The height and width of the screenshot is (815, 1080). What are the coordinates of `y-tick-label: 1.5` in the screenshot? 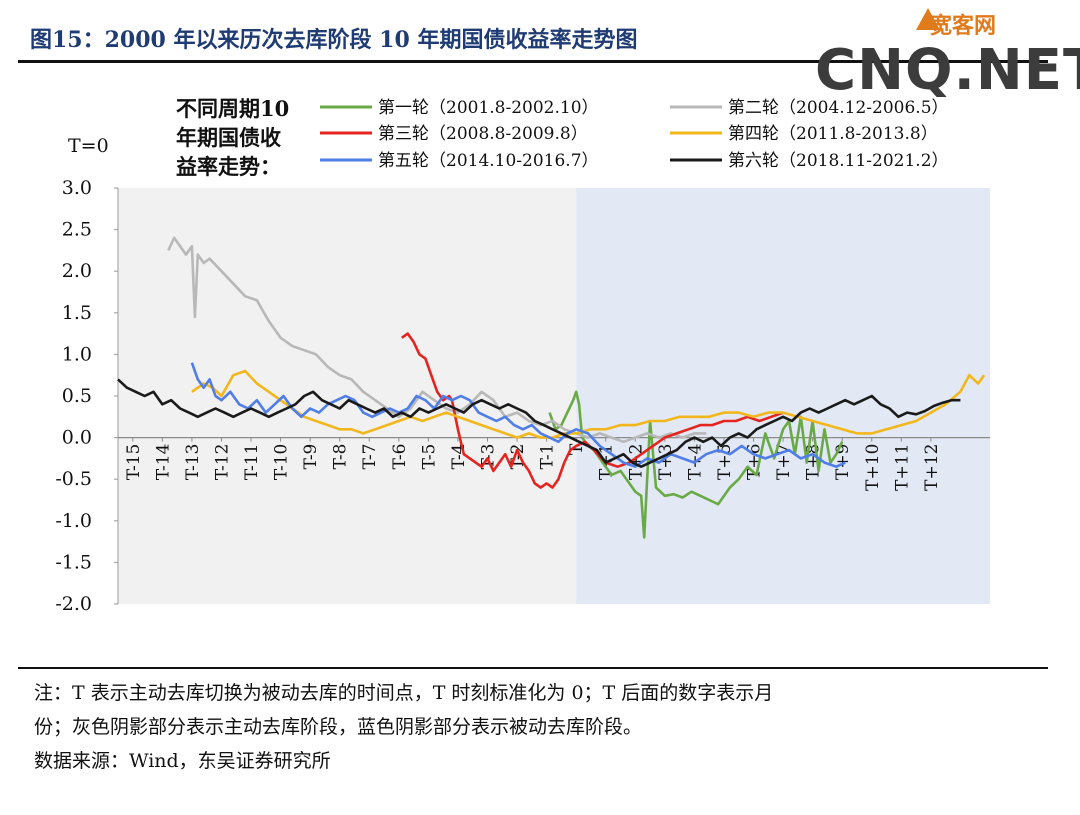 It's located at (77, 313).